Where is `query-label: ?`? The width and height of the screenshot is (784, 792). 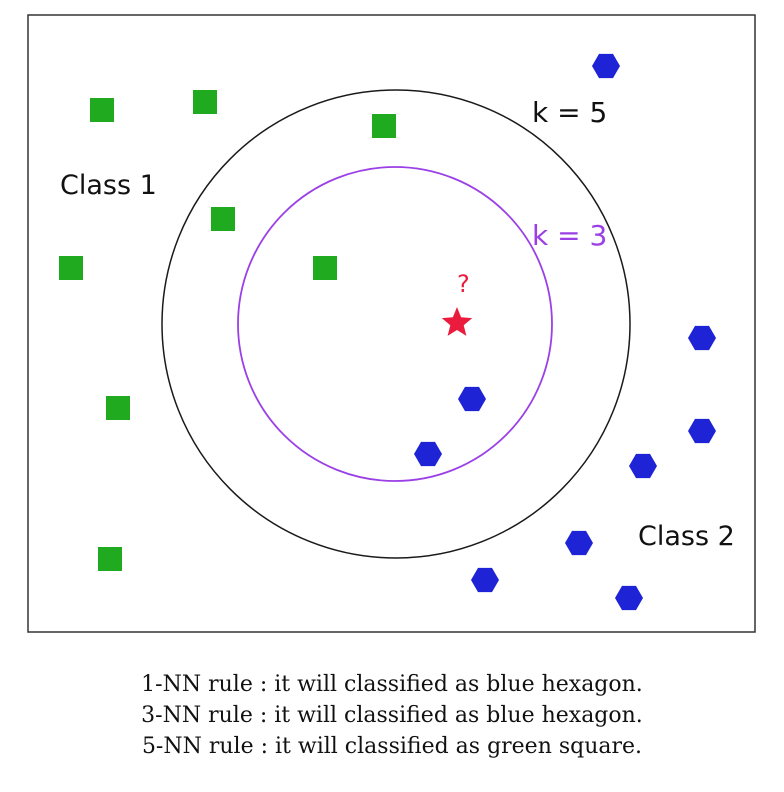 query-label: ? is located at coordinates (463, 284).